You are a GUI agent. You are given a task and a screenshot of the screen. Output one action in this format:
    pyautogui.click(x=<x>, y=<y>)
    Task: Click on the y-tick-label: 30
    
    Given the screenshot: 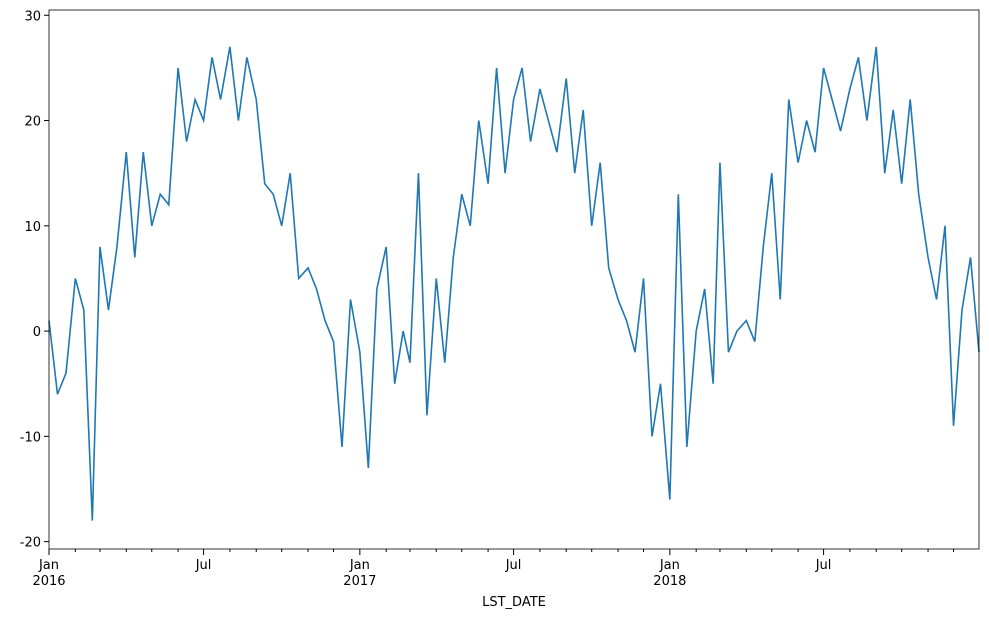 What is the action you would take?
    pyautogui.click(x=32, y=16)
    